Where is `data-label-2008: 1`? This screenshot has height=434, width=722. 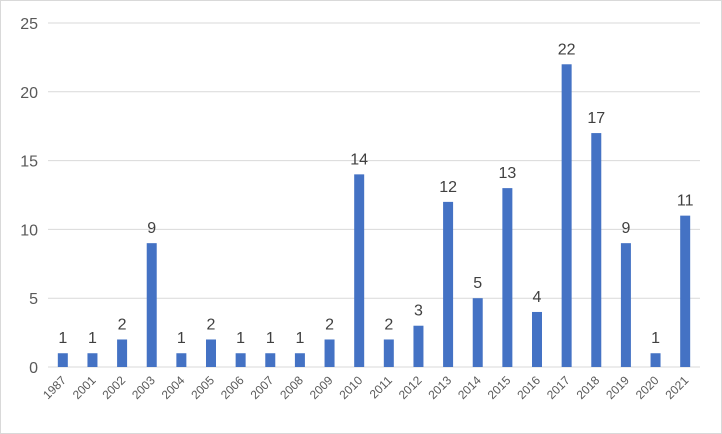
data-label-2008: 1 is located at coordinates (299, 338).